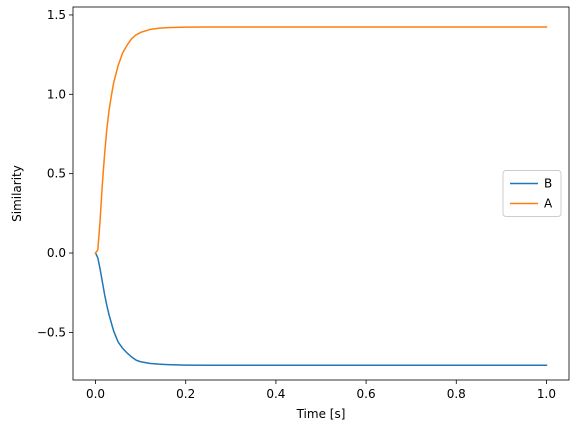  I want to click on x-tick-label: 1.0, so click(546, 394).